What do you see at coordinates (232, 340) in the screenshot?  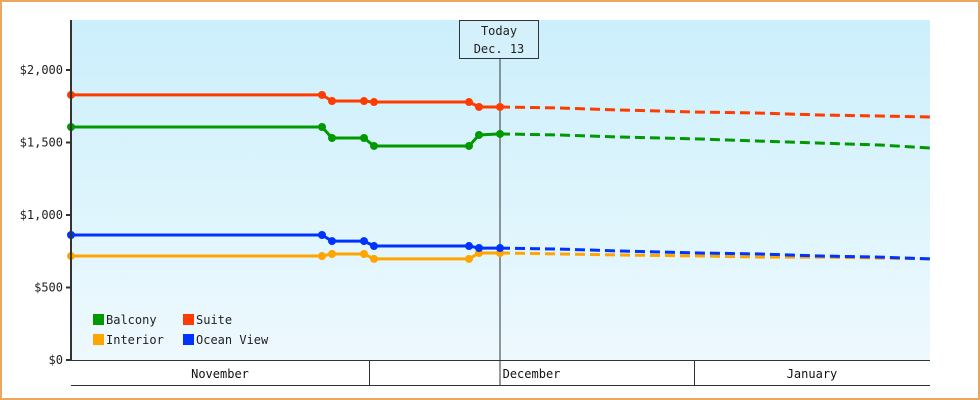 I see `legend-label: Ocean View` at bounding box center [232, 340].